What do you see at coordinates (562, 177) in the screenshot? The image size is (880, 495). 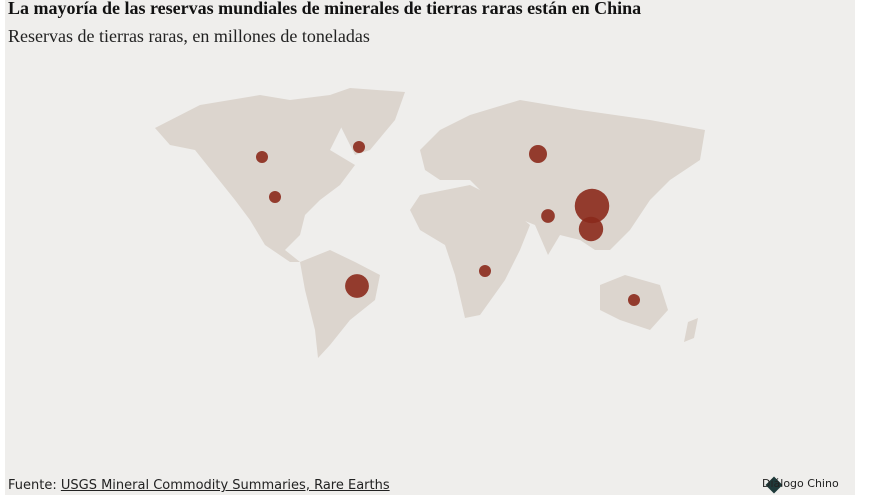 I see `eurasia` at bounding box center [562, 177].